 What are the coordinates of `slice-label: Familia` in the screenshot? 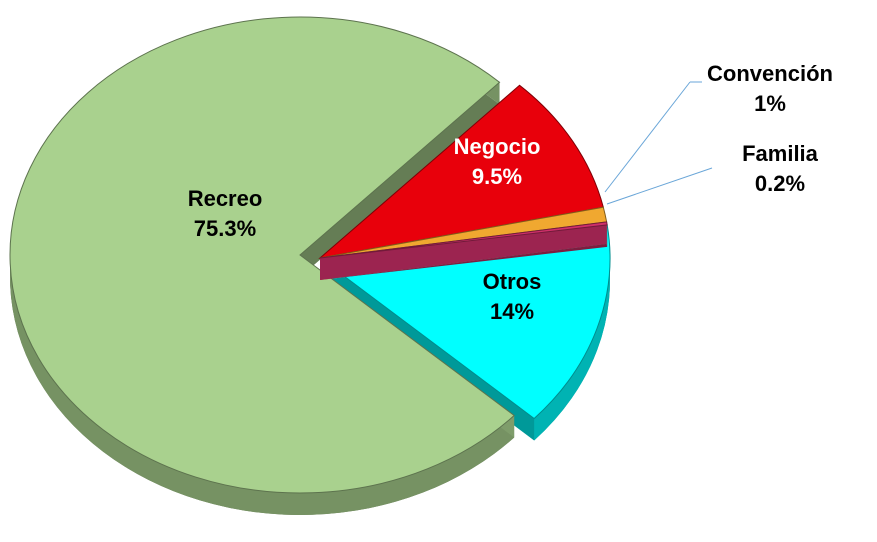 It's located at (780, 153).